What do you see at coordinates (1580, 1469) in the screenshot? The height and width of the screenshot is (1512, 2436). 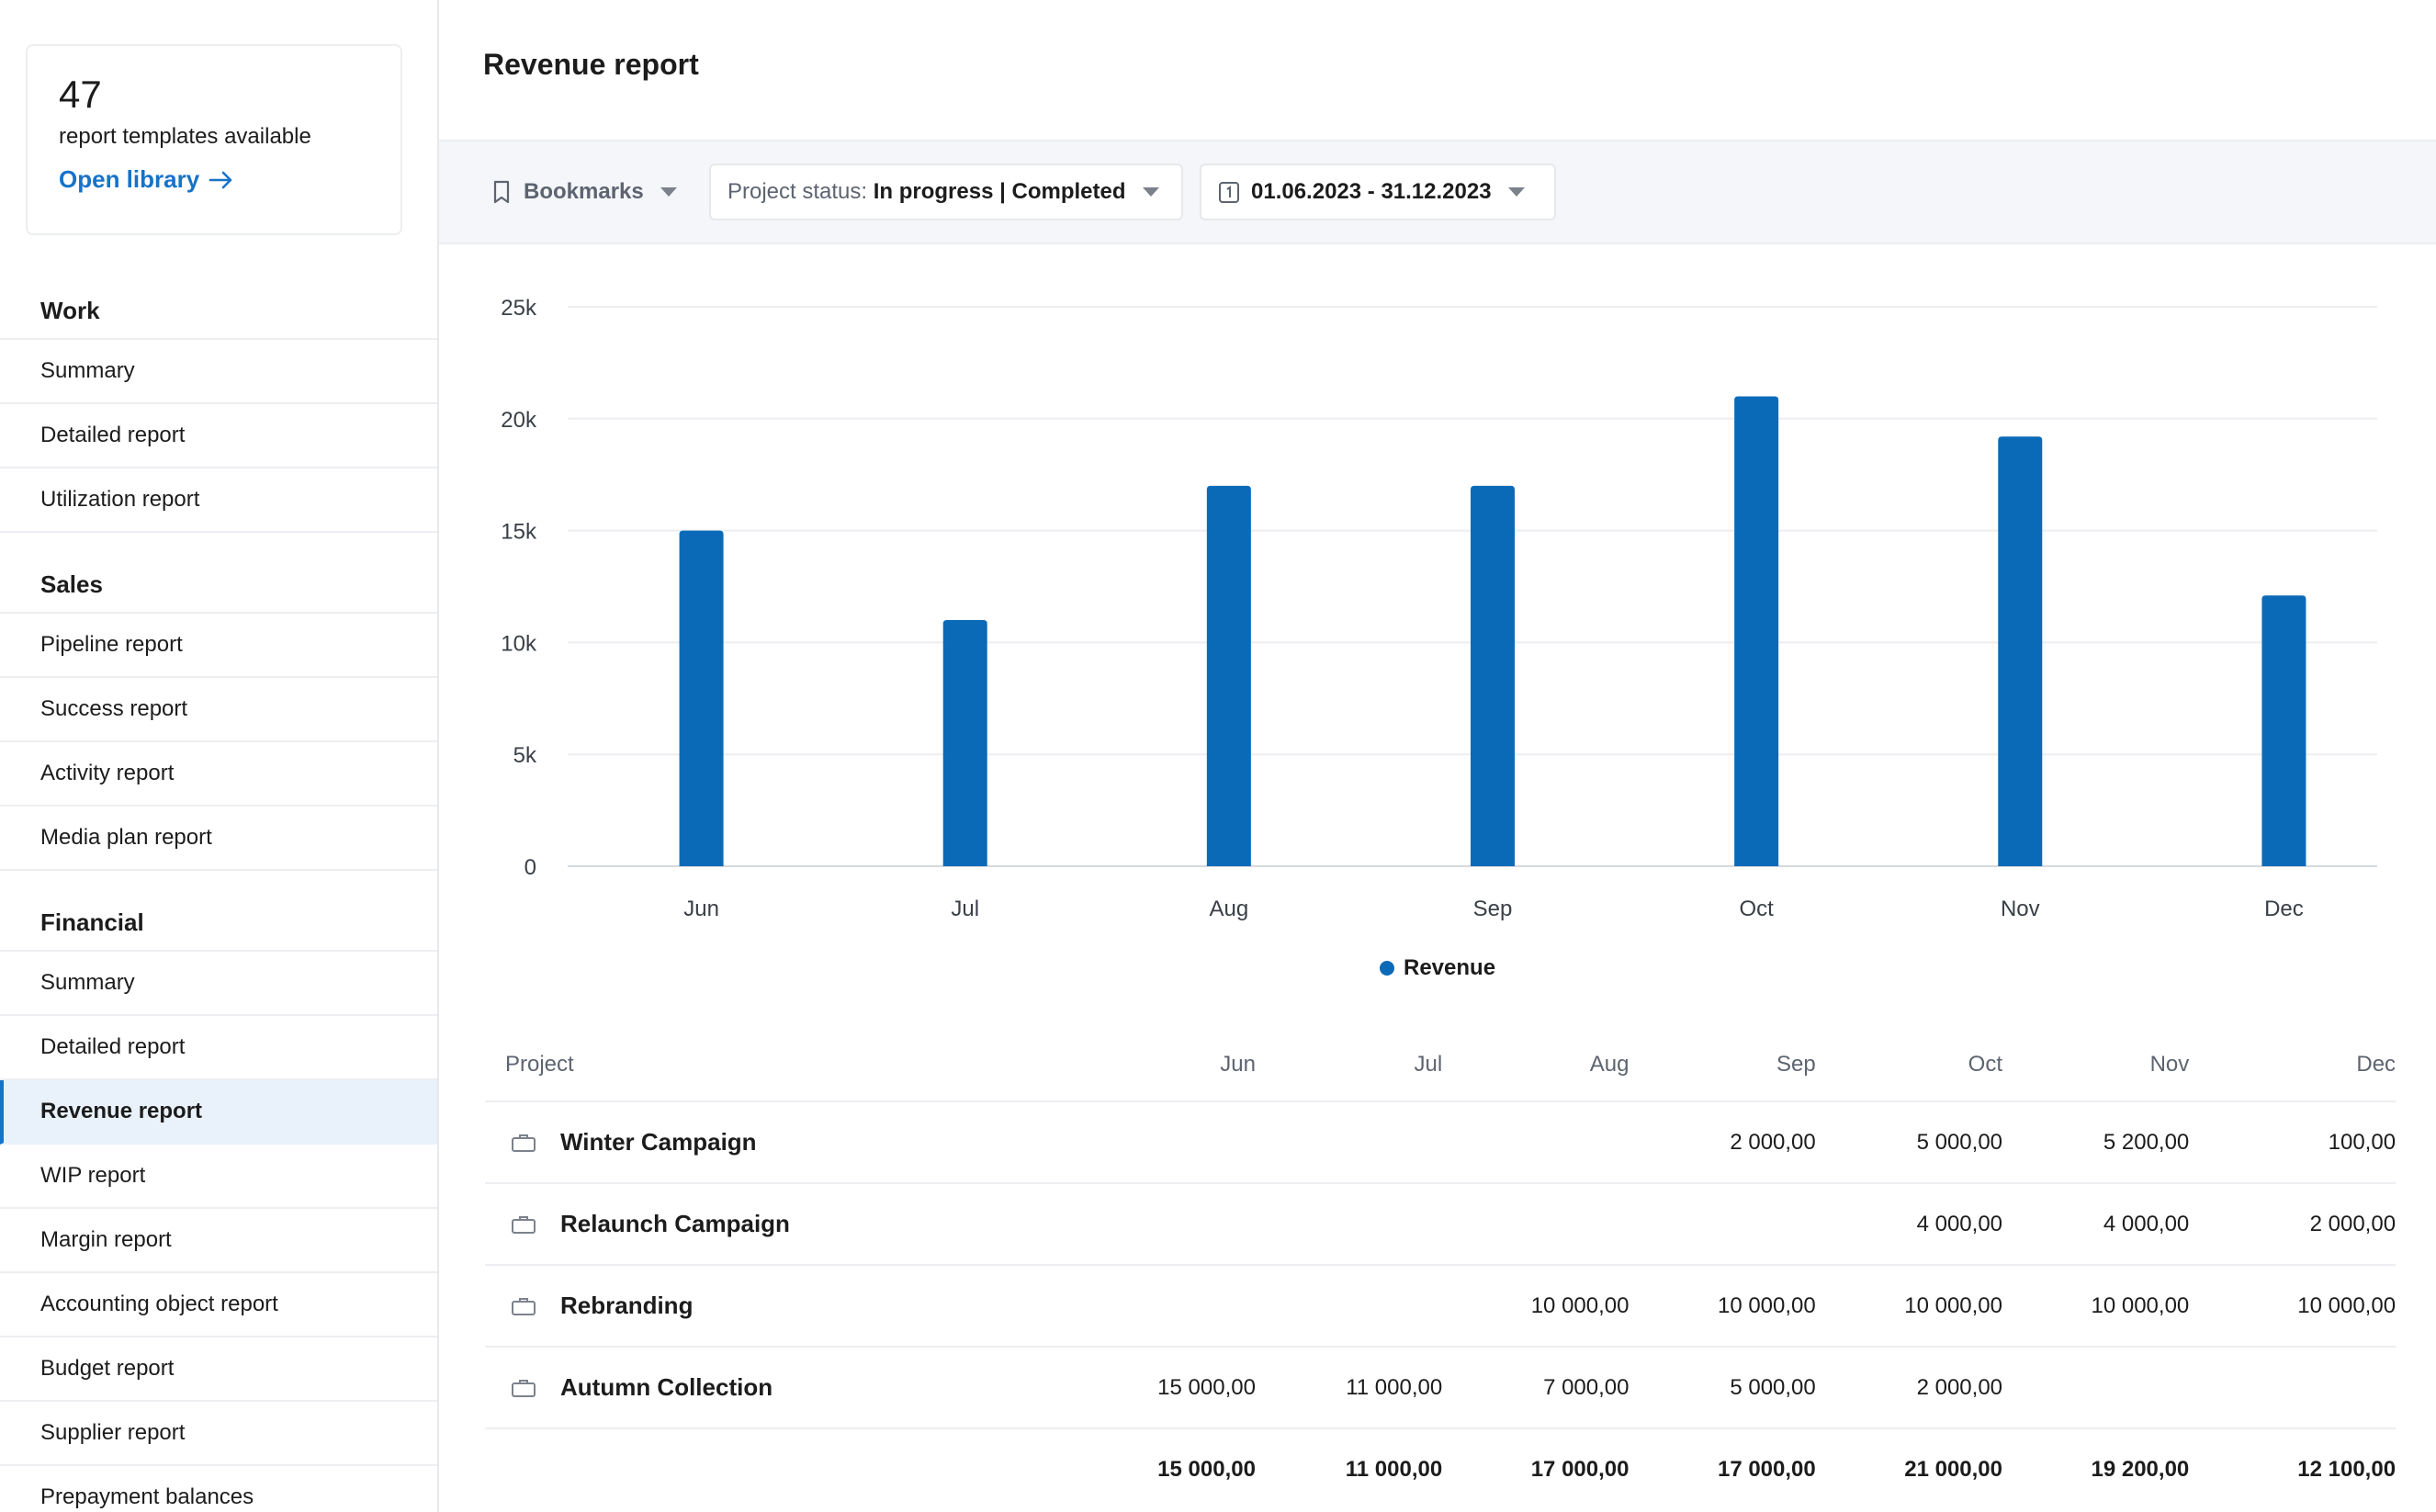 I see `total-cell: 17 000,00` at bounding box center [1580, 1469].